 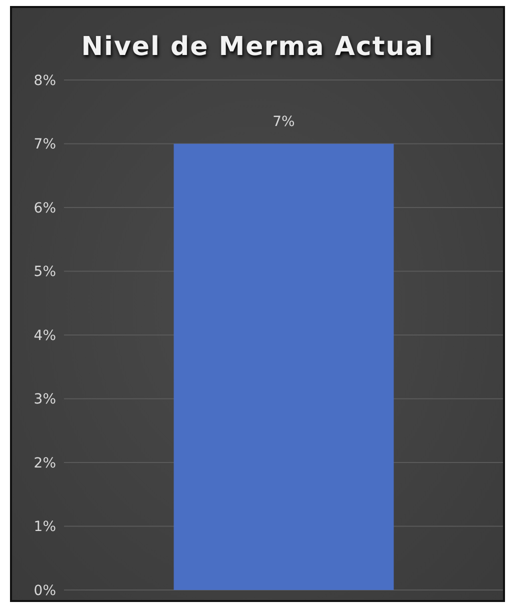 I want to click on y-tick-label: 7%, so click(x=45, y=144).